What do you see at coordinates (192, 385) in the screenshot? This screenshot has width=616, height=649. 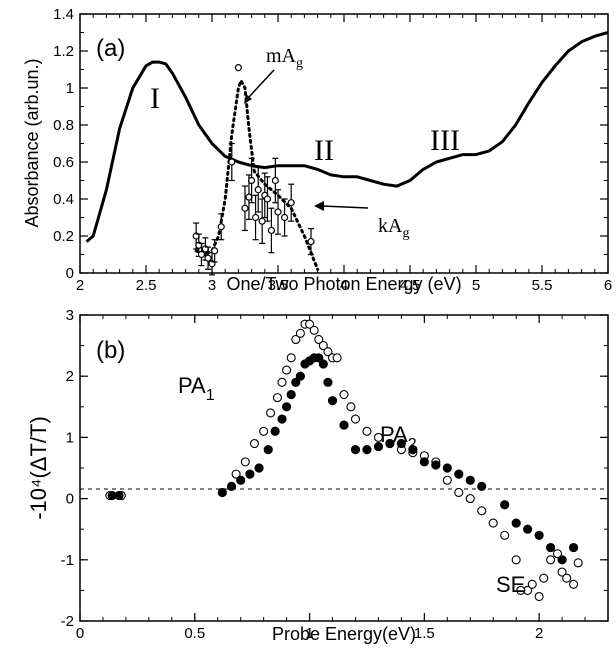 I see `pa1-annotation-main: PA` at bounding box center [192, 385].